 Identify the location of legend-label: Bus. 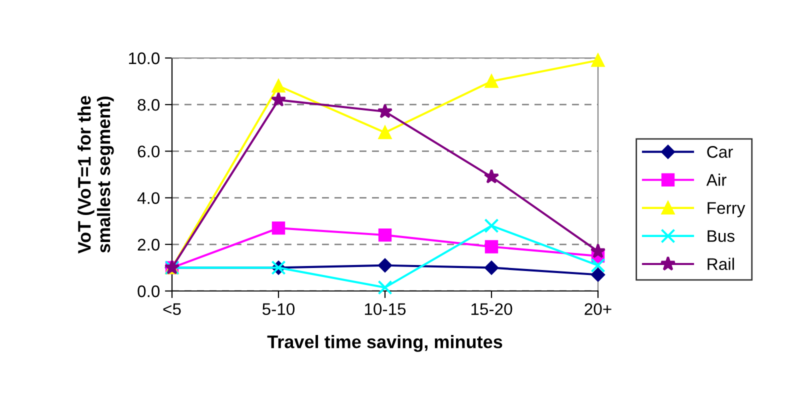
(721, 236).